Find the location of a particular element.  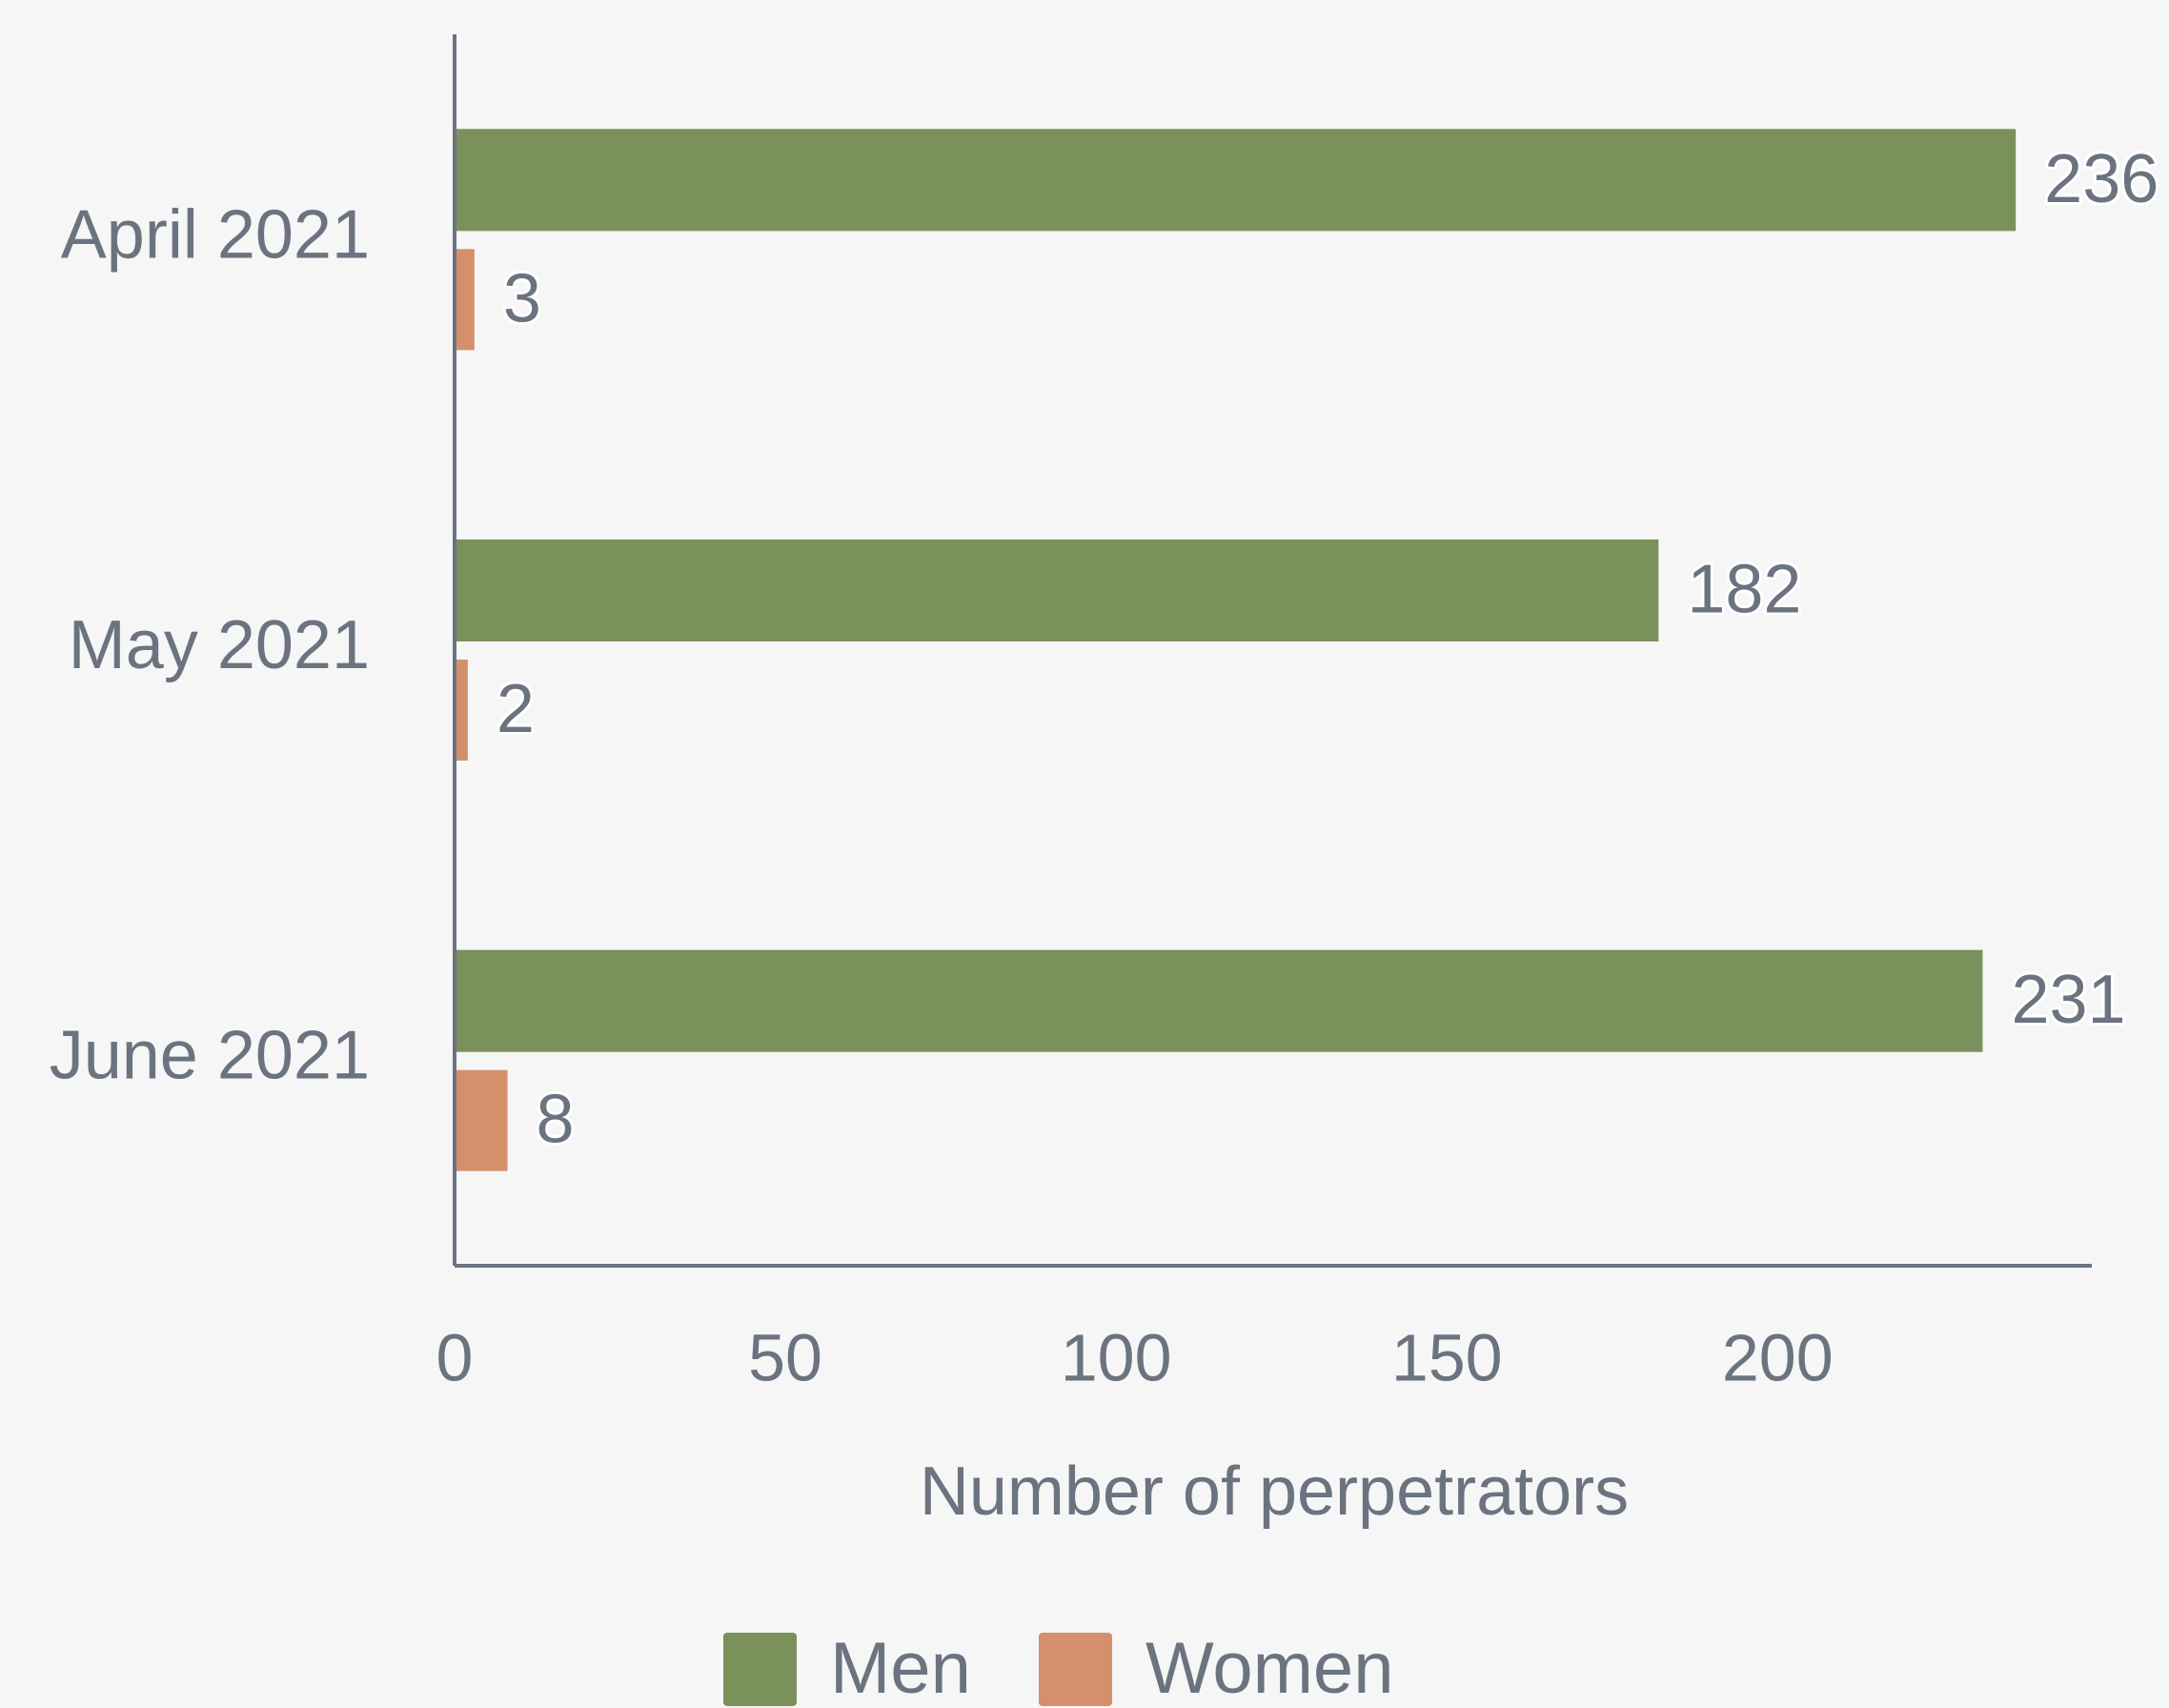

legend-label: Women is located at coordinates (1269, 1668).